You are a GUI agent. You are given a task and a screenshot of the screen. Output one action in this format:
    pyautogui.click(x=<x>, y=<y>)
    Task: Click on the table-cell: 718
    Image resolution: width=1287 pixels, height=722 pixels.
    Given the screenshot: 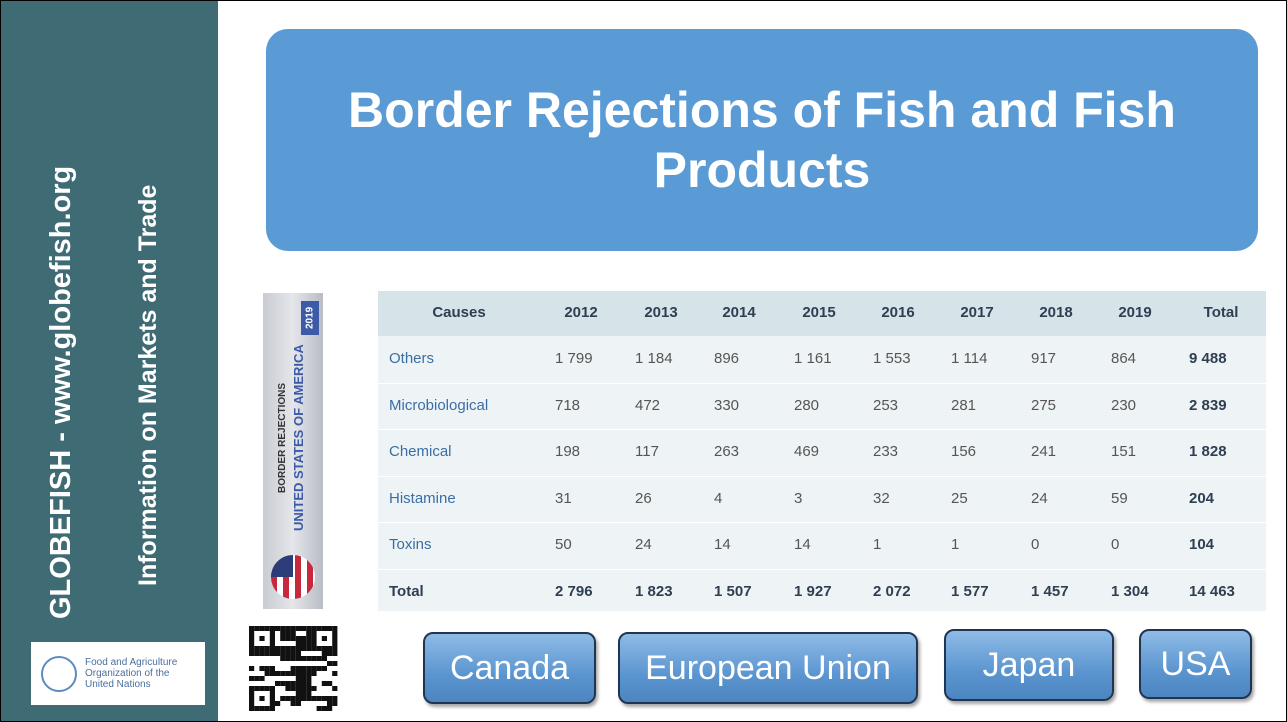 What is the action you would take?
    pyautogui.click(x=568, y=405)
    